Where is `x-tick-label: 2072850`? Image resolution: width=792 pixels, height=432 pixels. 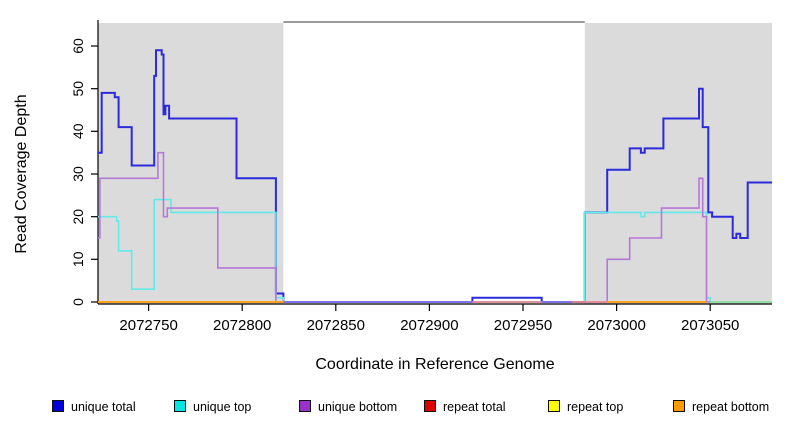
x-tick-label: 2072850 is located at coordinates (336, 325).